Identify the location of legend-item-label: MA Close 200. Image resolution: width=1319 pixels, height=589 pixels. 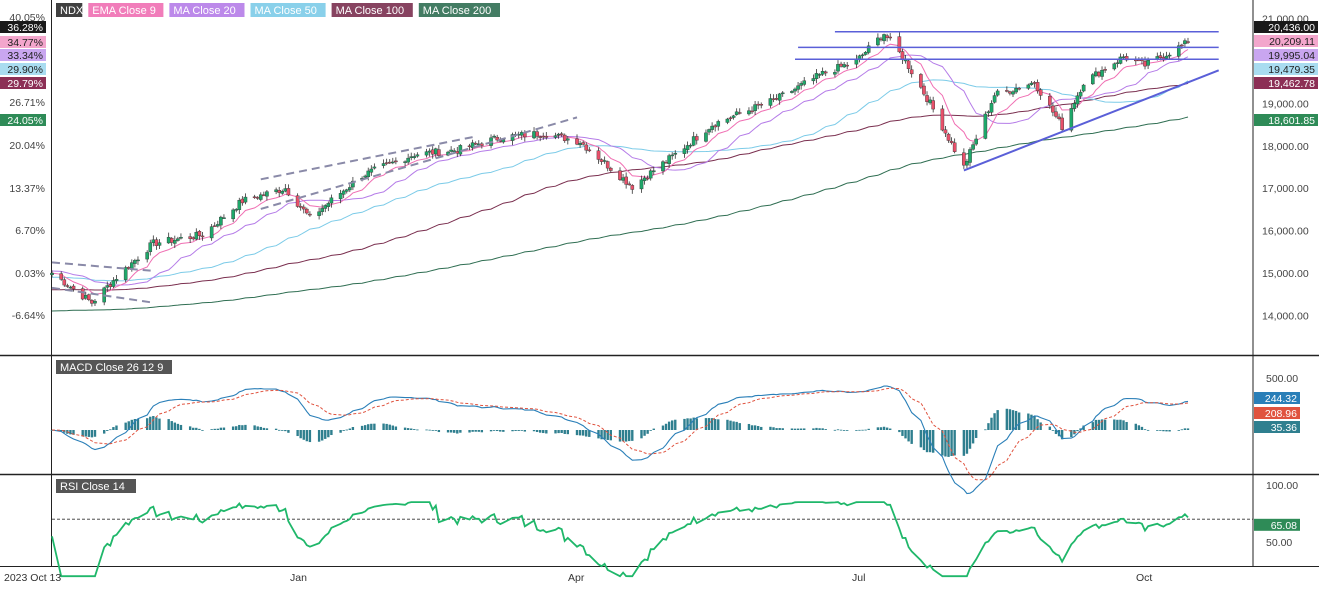
(457, 11).